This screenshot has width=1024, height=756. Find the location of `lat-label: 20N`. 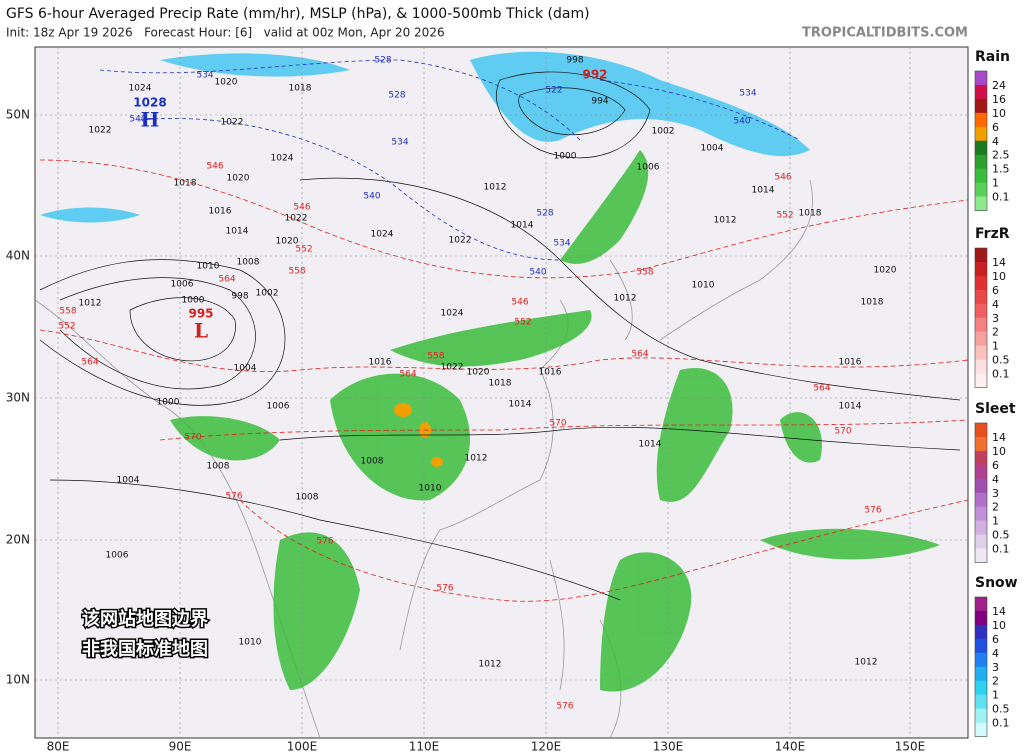

lat-label: 20N is located at coordinates (18, 540).